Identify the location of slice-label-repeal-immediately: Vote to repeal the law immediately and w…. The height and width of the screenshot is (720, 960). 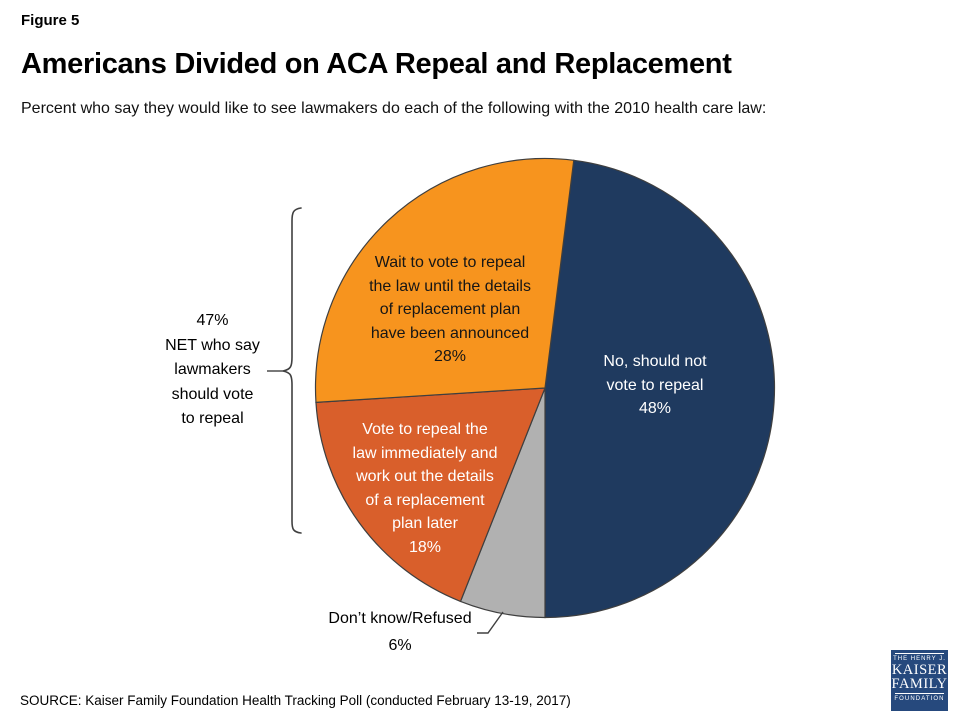
(425, 488).